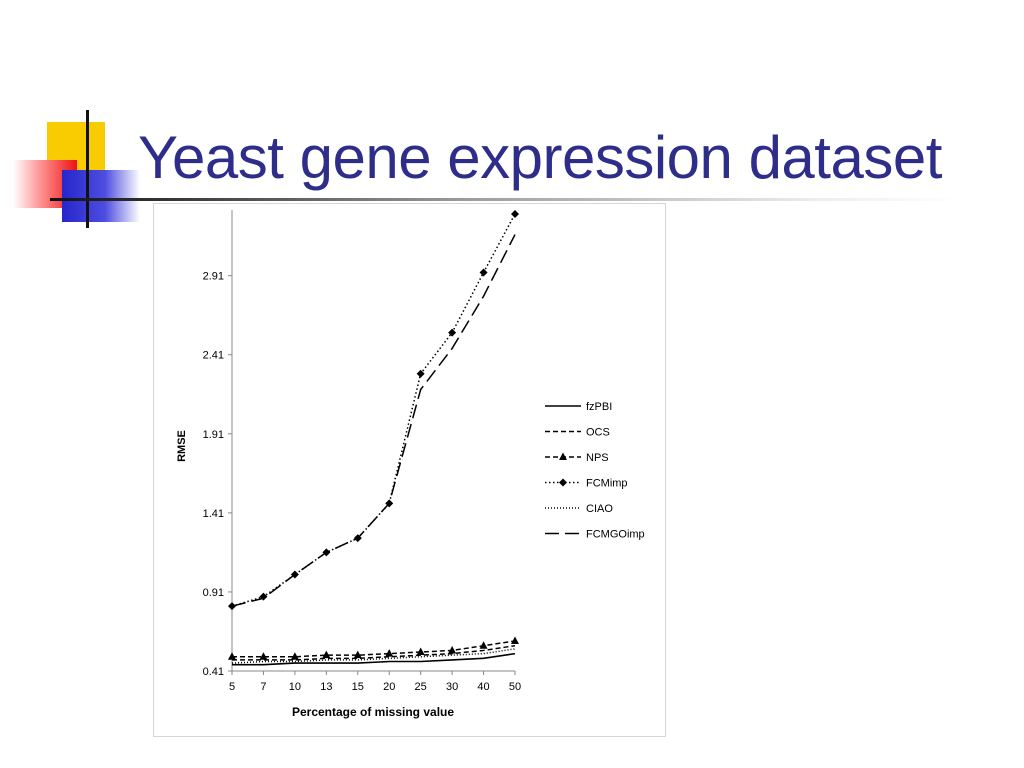 This screenshot has height=768, width=1024. What do you see at coordinates (374, 659) in the screenshot?
I see `series-line-fzpbi` at bounding box center [374, 659].